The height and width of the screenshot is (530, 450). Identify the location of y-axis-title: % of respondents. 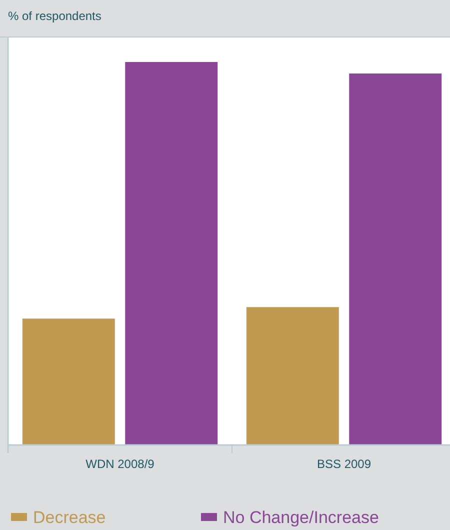
(55, 16).